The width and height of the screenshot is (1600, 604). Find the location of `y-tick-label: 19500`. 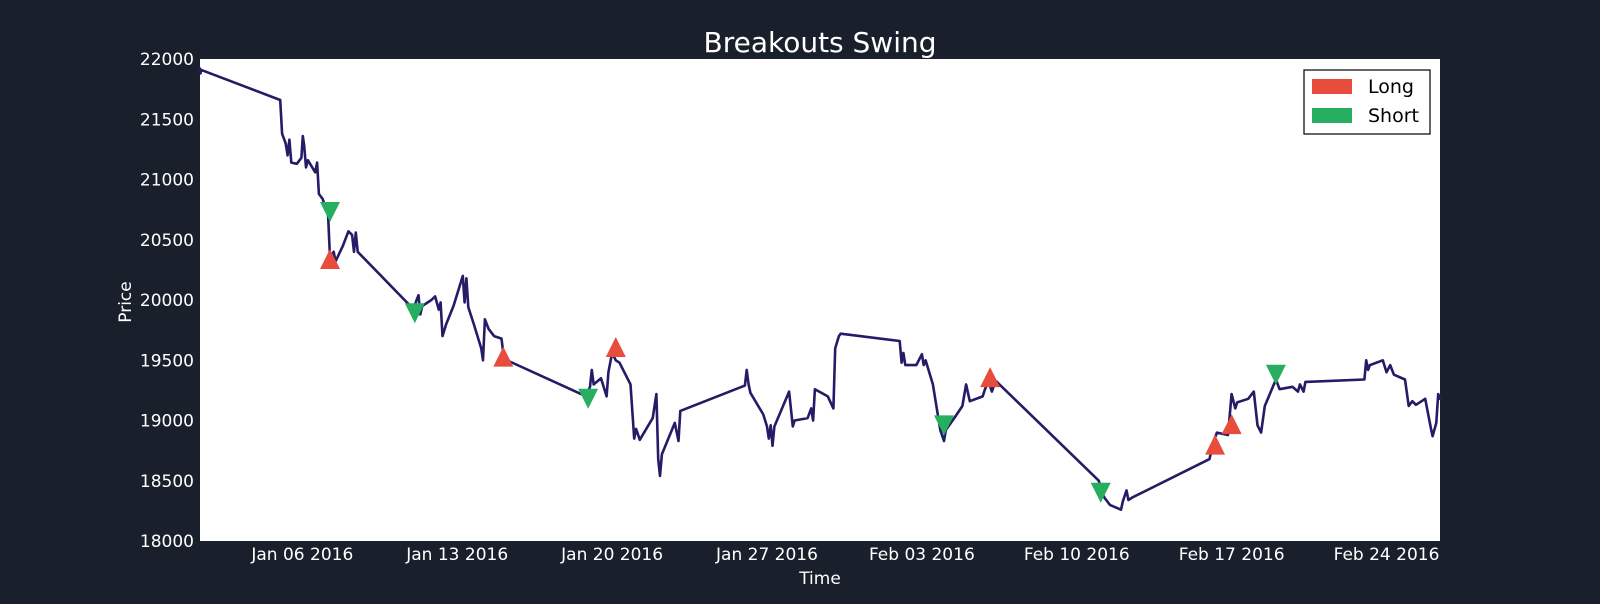

y-tick-label: 19500 is located at coordinates (167, 361).